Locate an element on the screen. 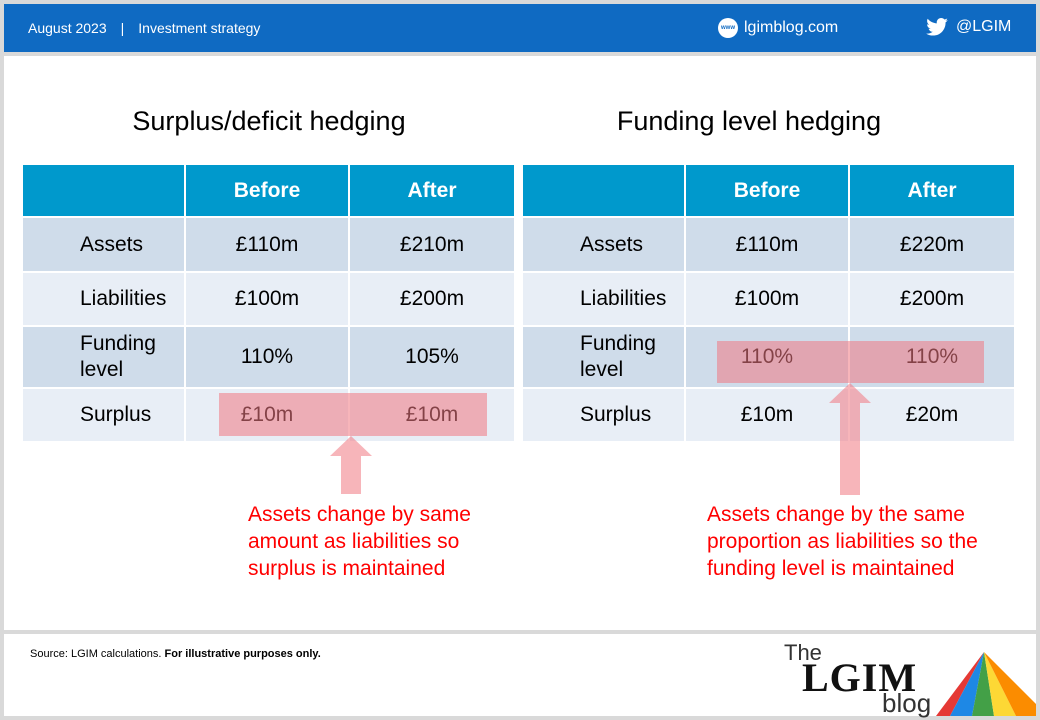  twitter-handle: @LGIM is located at coordinates (984, 26).